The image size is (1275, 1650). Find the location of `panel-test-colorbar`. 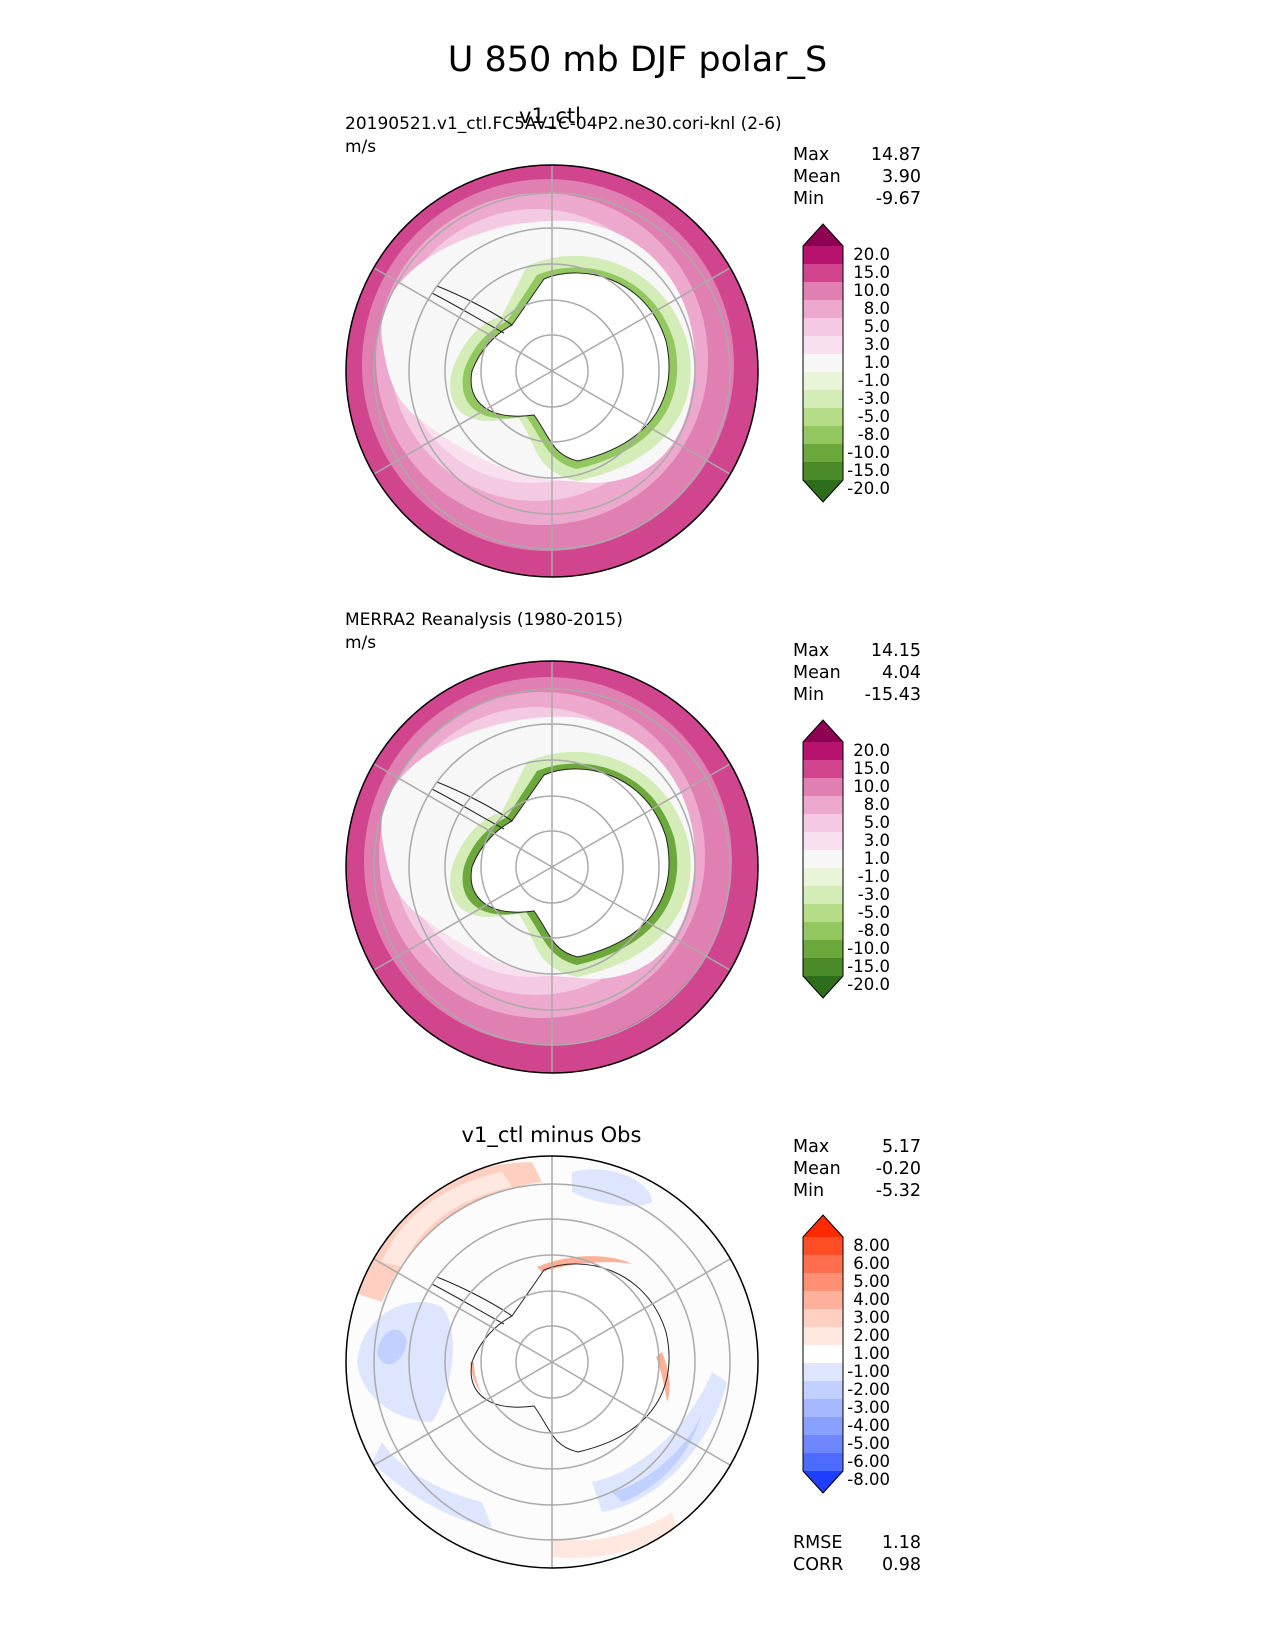

panel-test-colorbar is located at coordinates (823, 373).